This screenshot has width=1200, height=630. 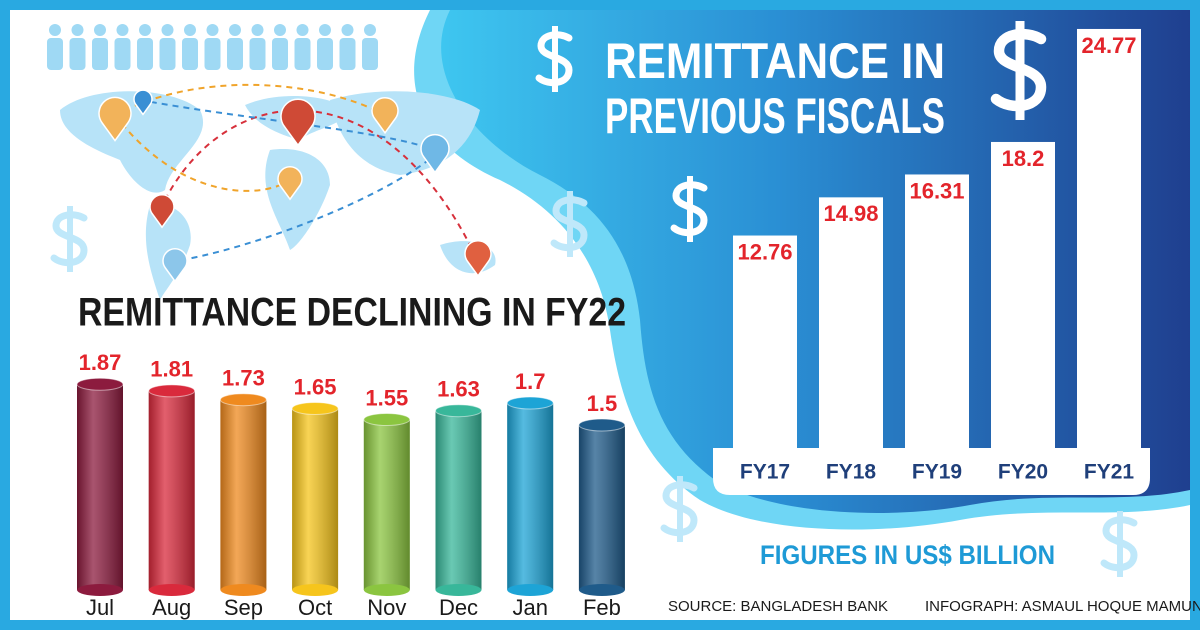 What do you see at coordinates (243, 378) in the screenshot?
I see `value-label: 1.73` at bounding box center [243, 378].